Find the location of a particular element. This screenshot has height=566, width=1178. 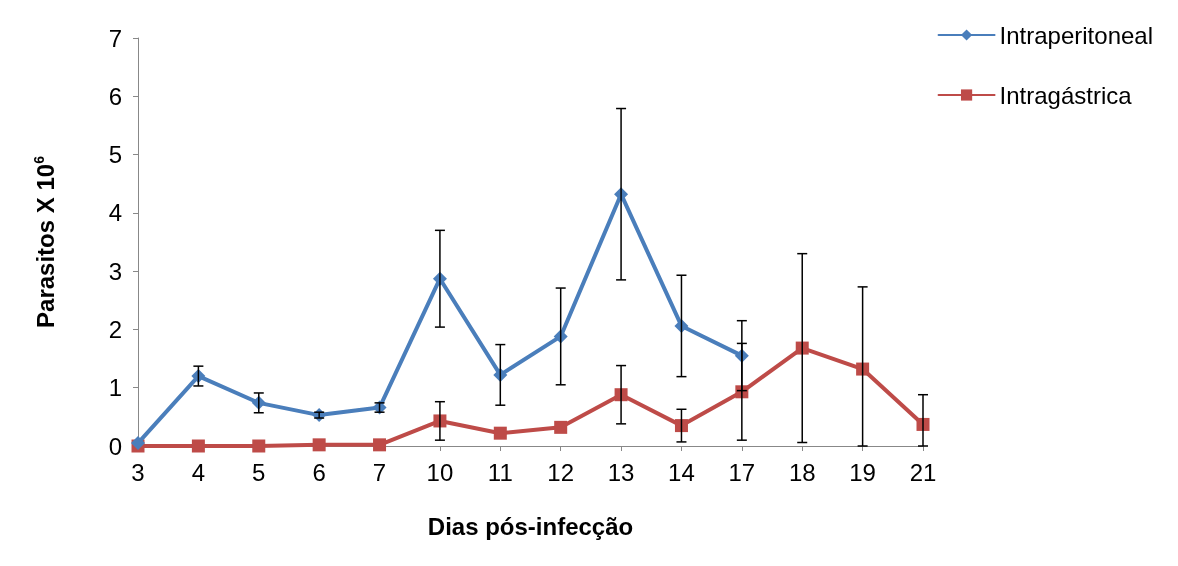

y-tick-label: 4 is located at coordinates (115, 213).